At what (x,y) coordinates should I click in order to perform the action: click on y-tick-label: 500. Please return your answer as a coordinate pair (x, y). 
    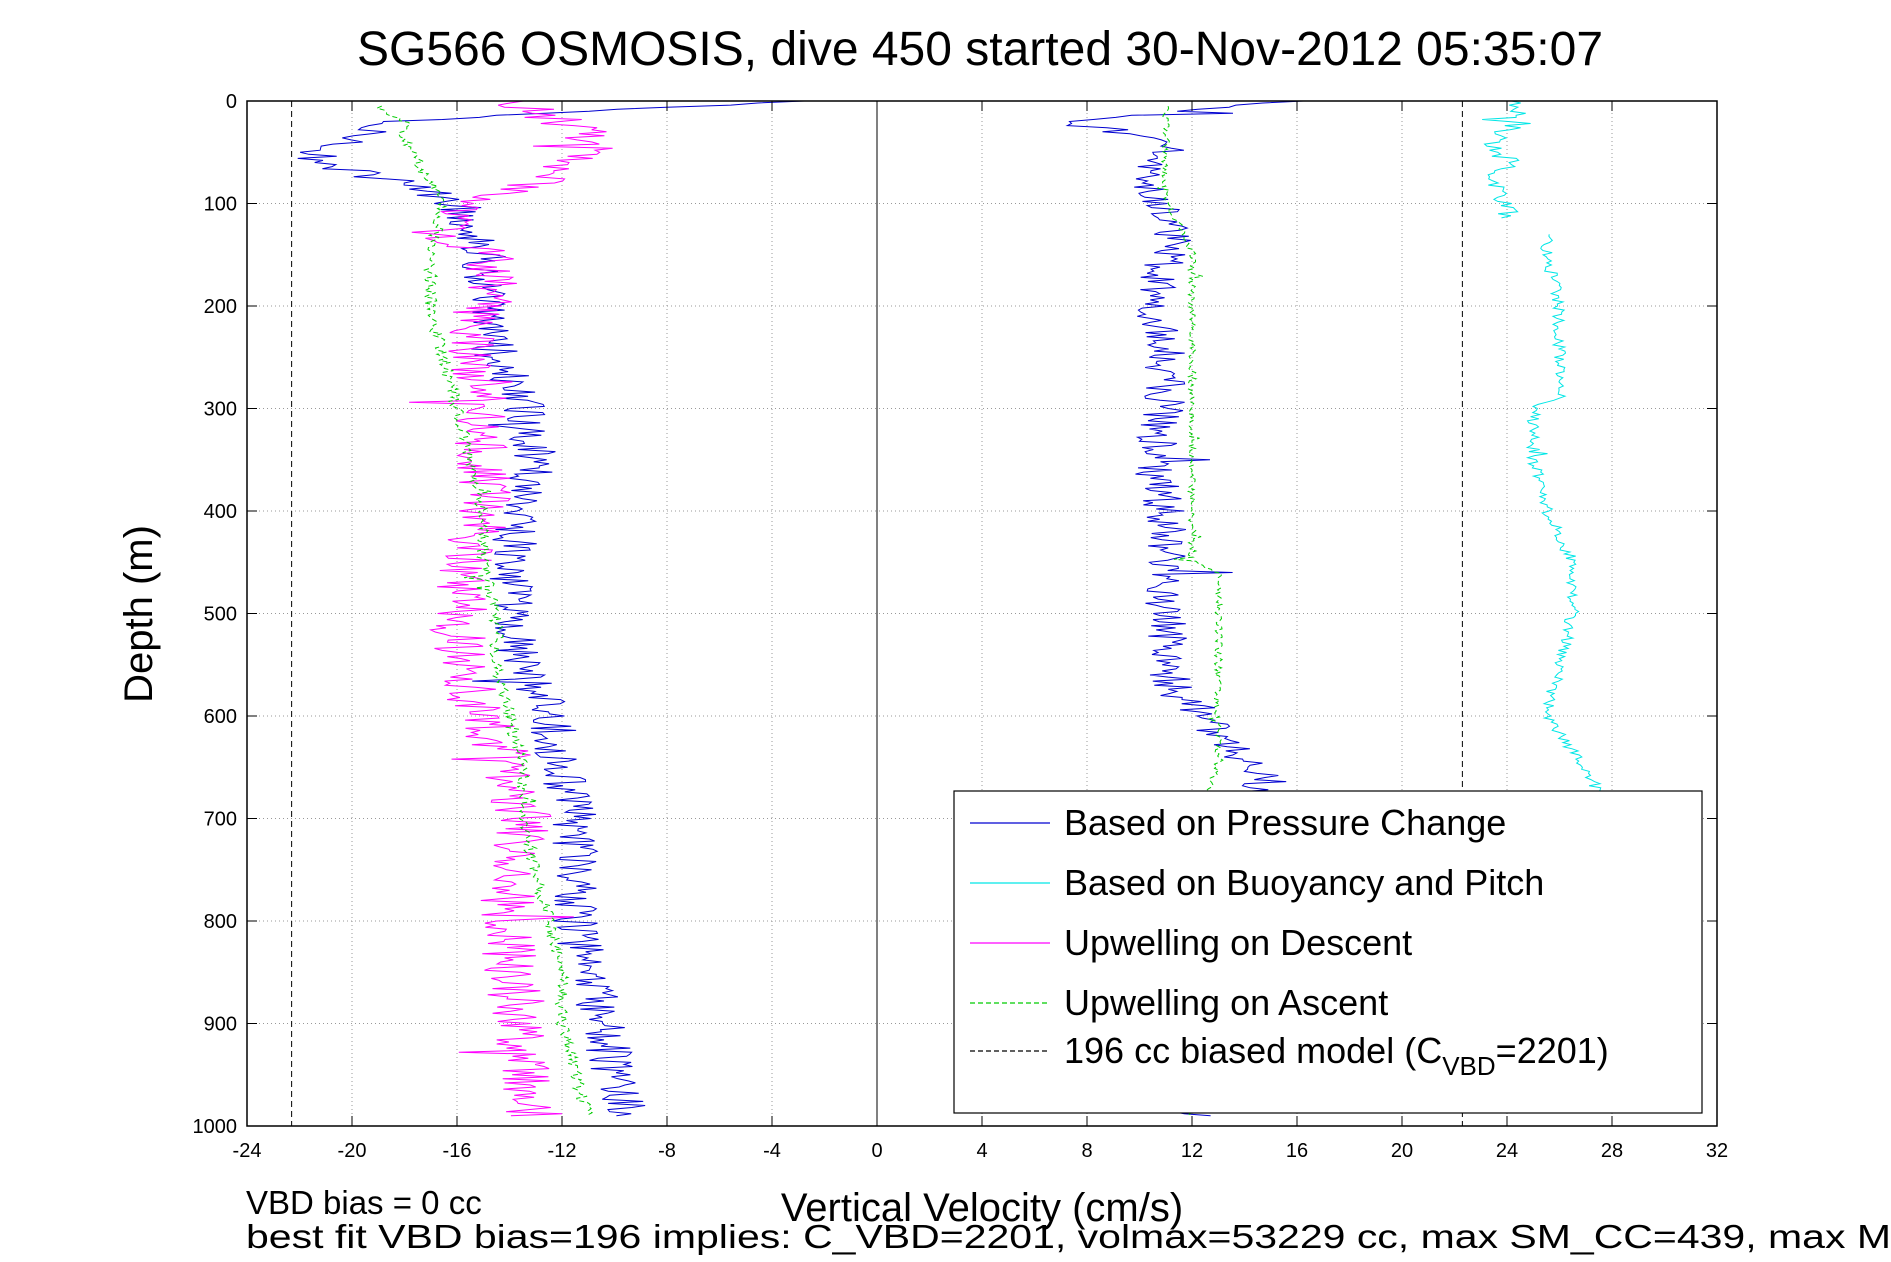
    Looking at the image, I should click on (220, 615).